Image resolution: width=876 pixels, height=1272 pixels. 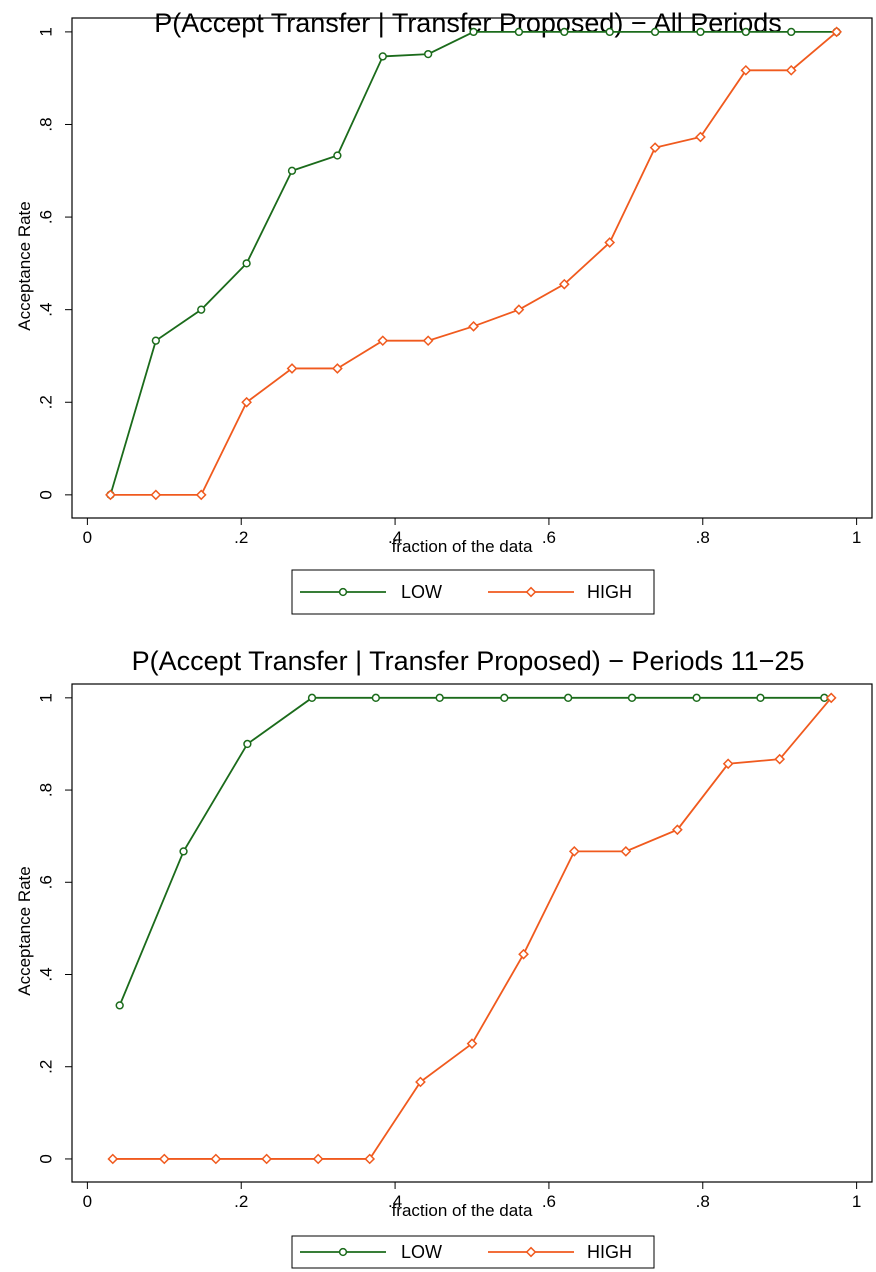 What do you see at coordinates (24, 265) in the screenshot?
I see `y-axis-label: Acceptance Rate` at bounding box center [24, 265].